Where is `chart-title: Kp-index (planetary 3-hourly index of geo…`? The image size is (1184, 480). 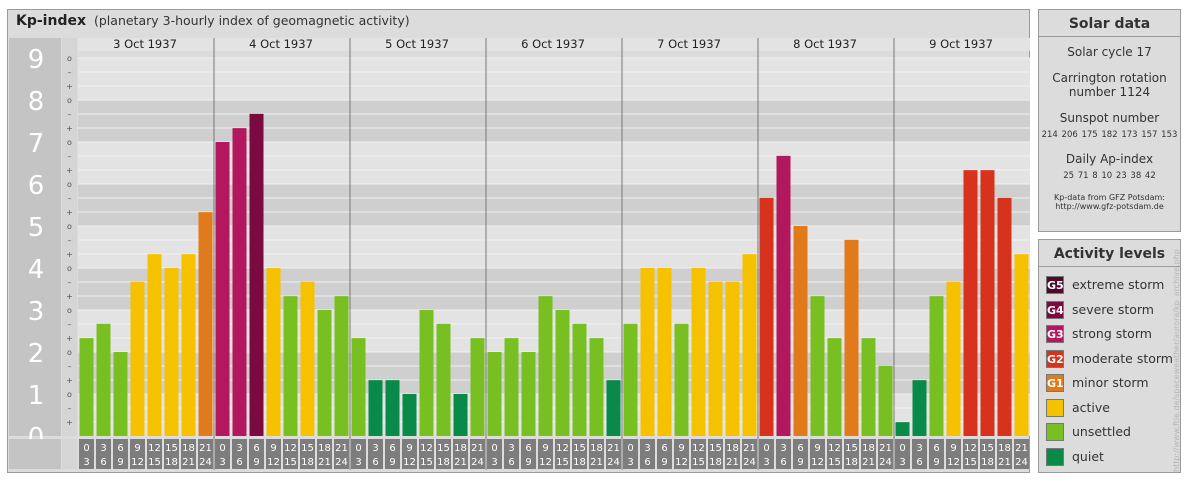 chart-title: Kp-index (planetary 3-hourly index of geo… is located at coordinates (213, 21).